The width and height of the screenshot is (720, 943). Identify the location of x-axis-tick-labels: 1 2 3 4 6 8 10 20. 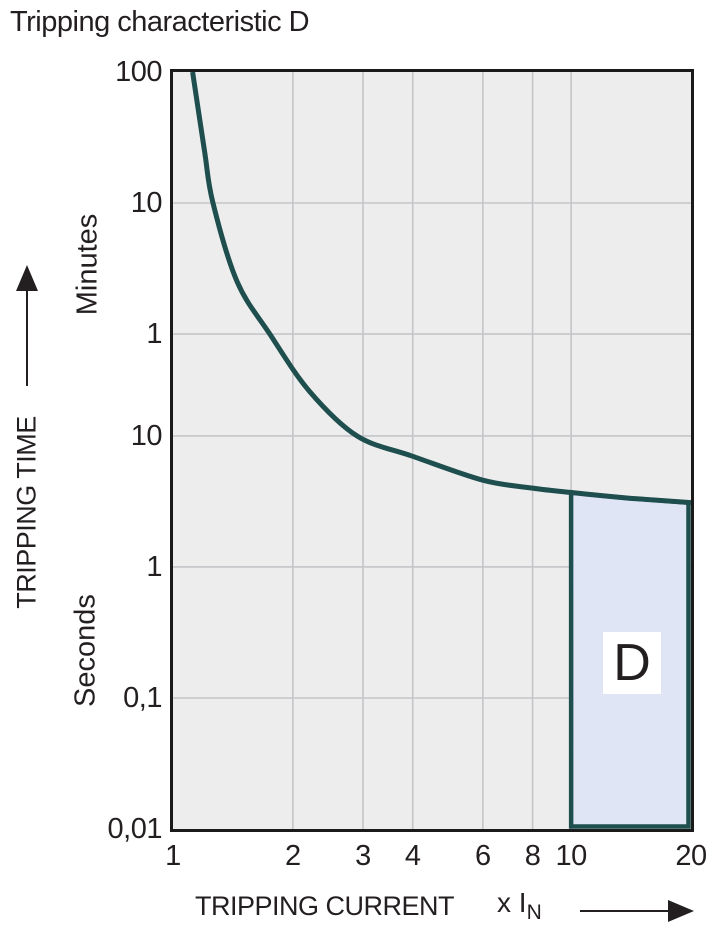
(360, 858).